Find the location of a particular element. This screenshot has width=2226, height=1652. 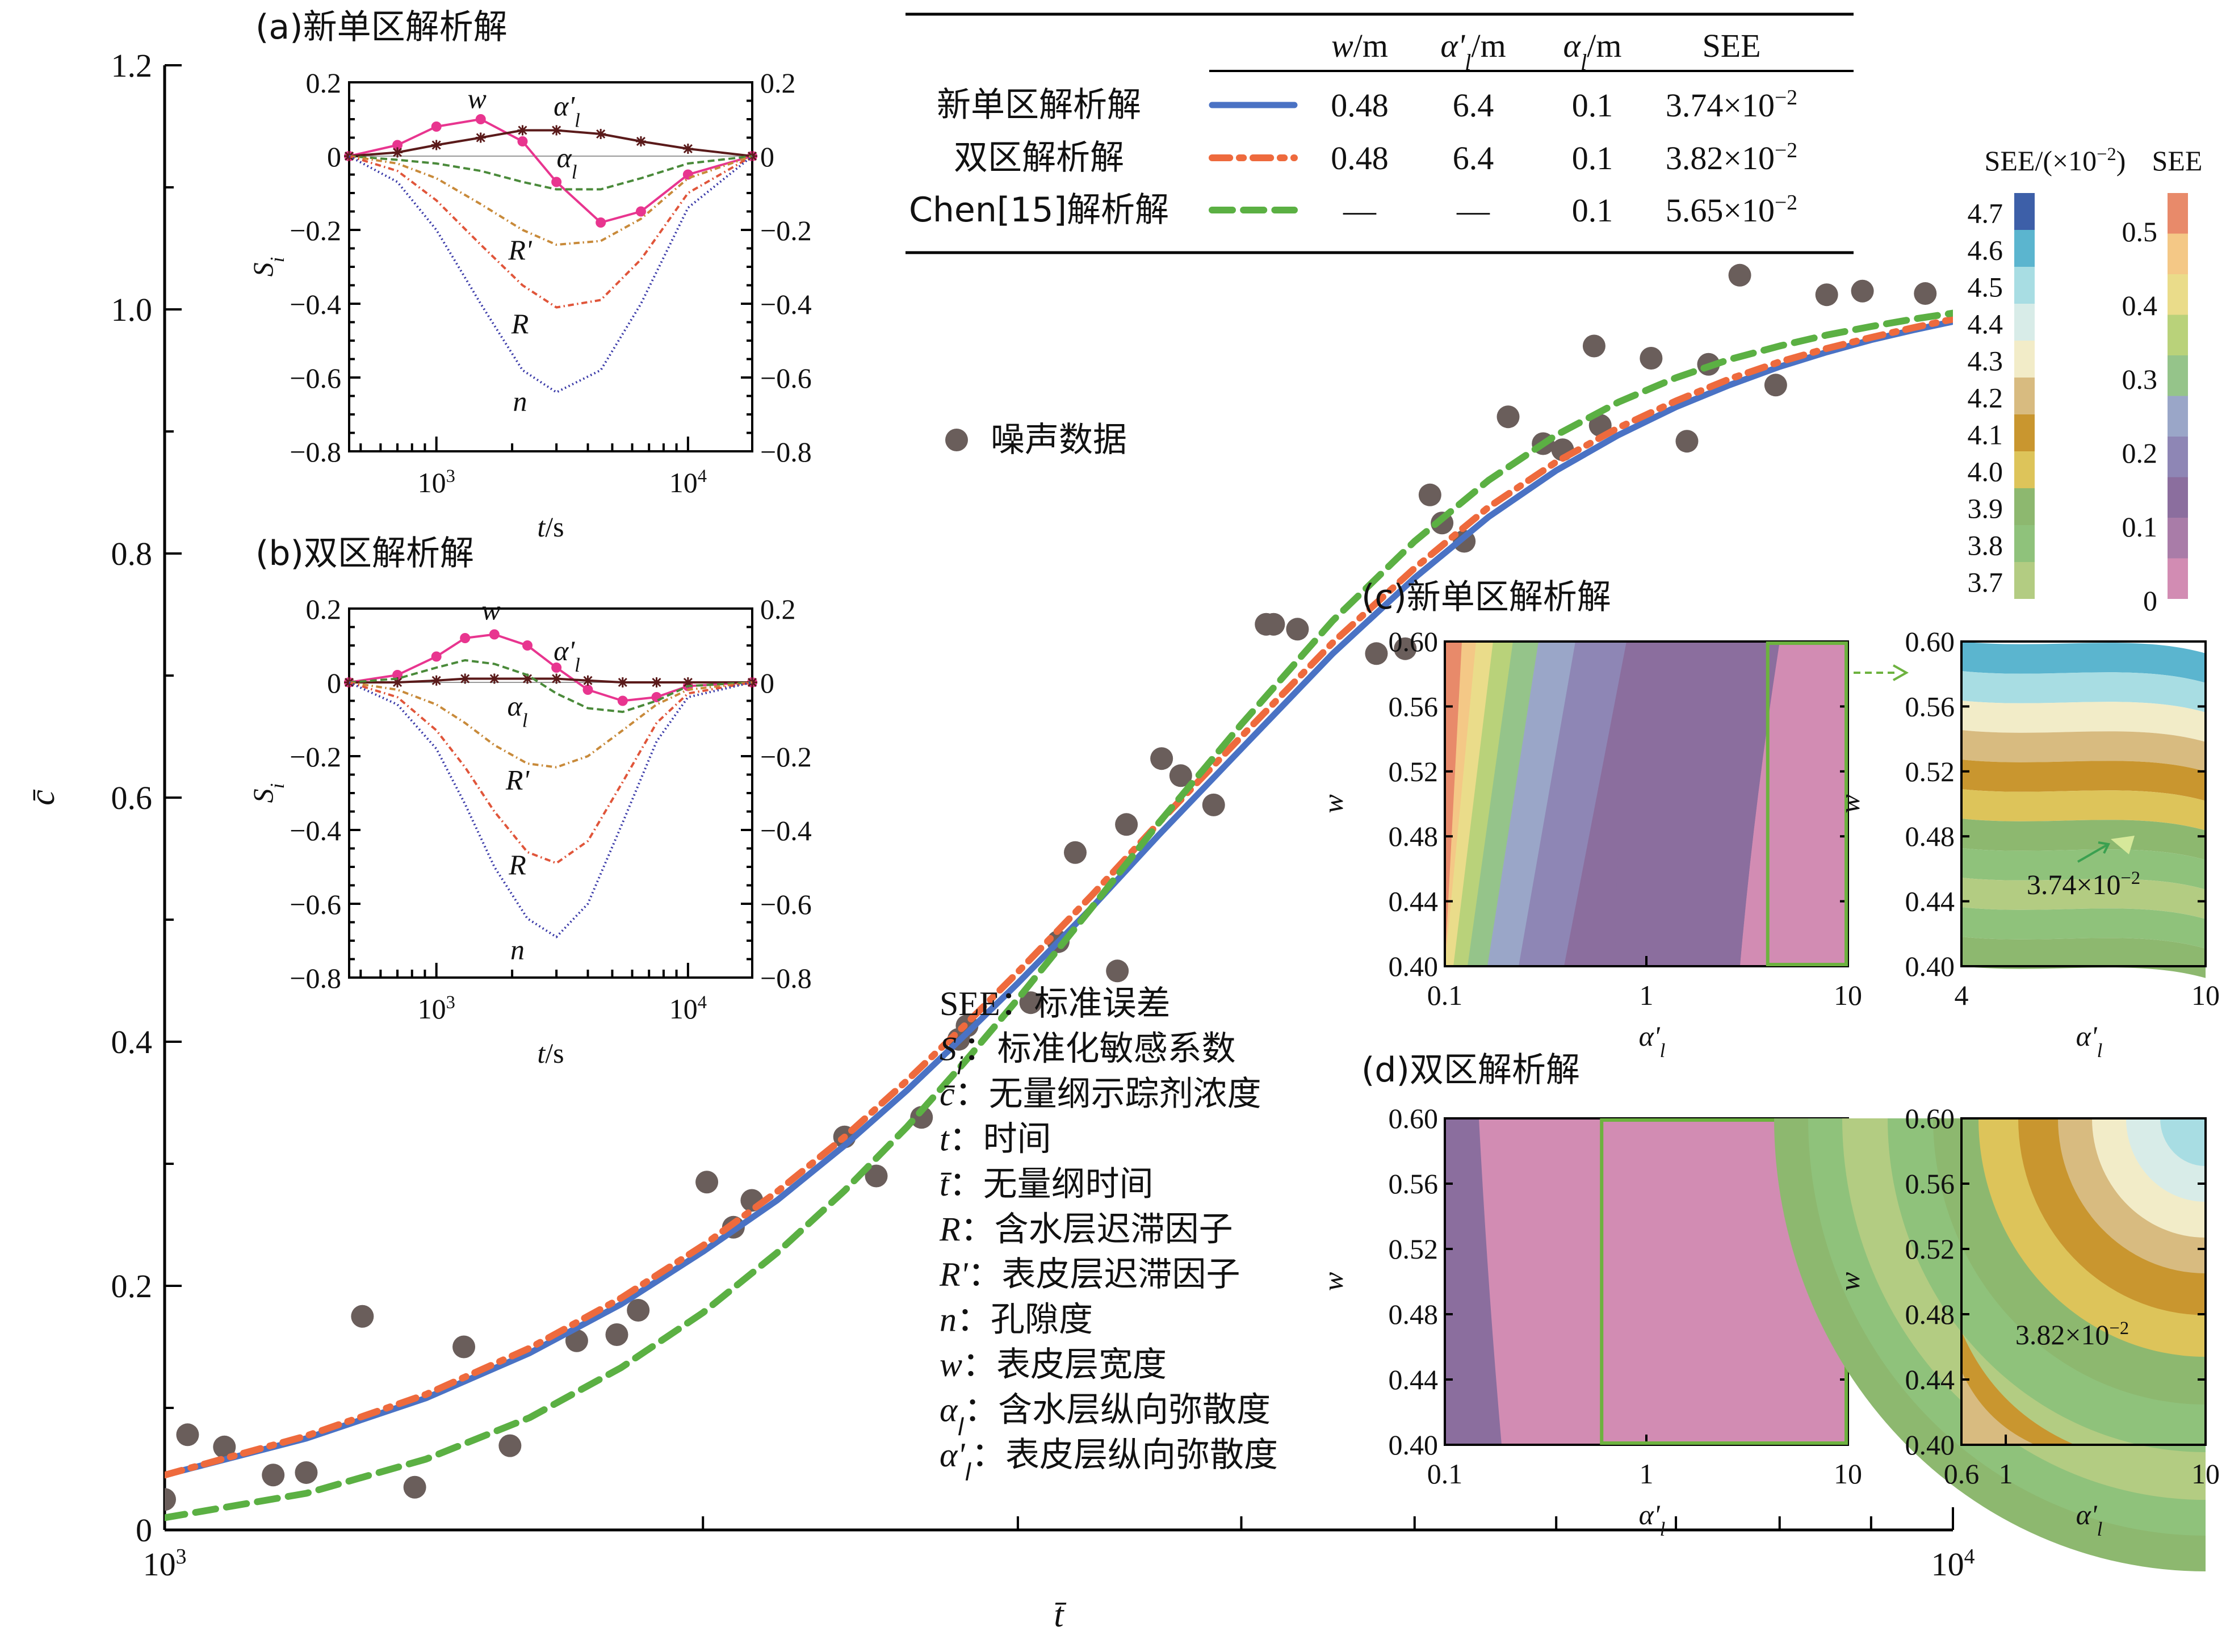

colorbar-right-label: 0.4 is located at coordinates (2140, 305).